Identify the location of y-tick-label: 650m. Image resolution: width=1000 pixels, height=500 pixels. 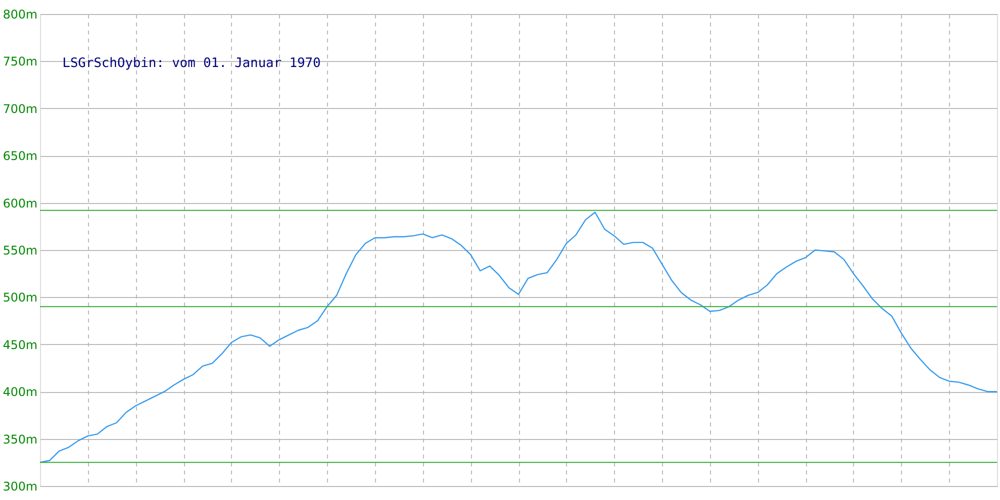
(20, 156).